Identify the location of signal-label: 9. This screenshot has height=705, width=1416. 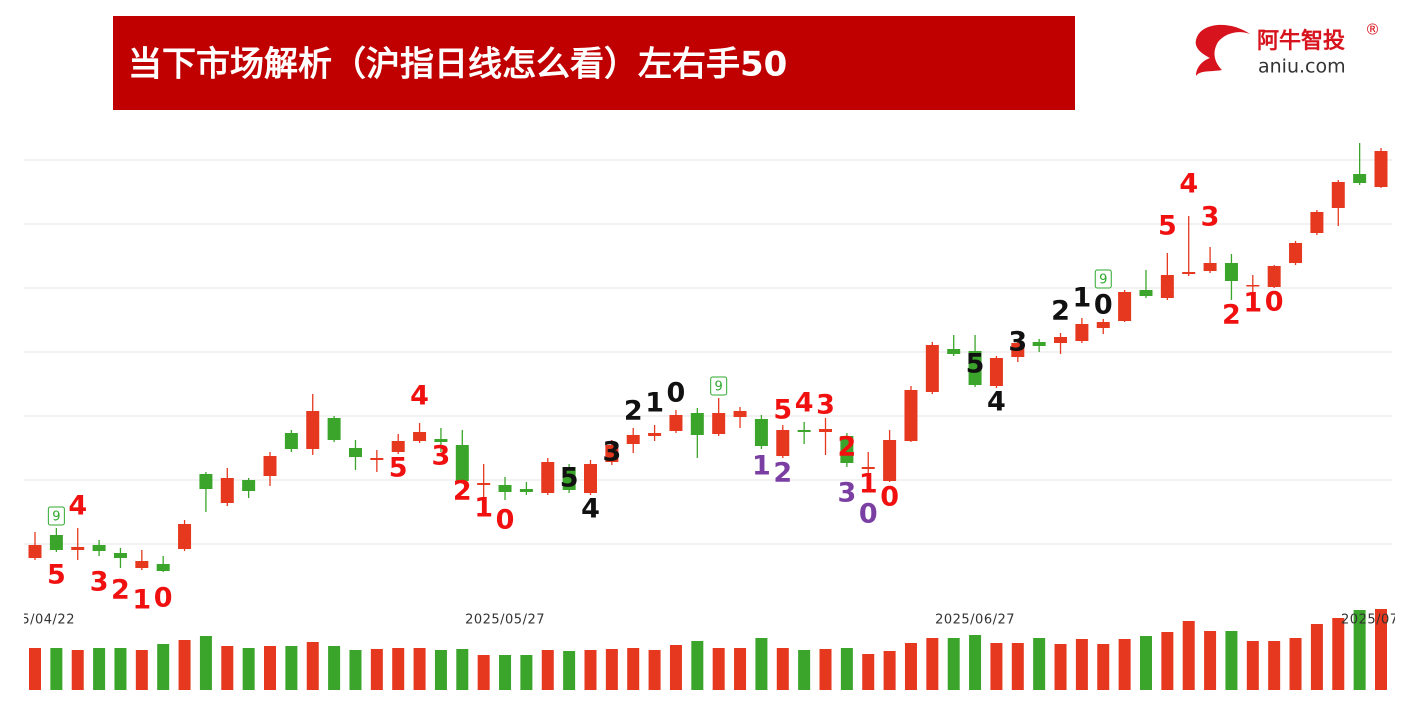
(1103, 280).